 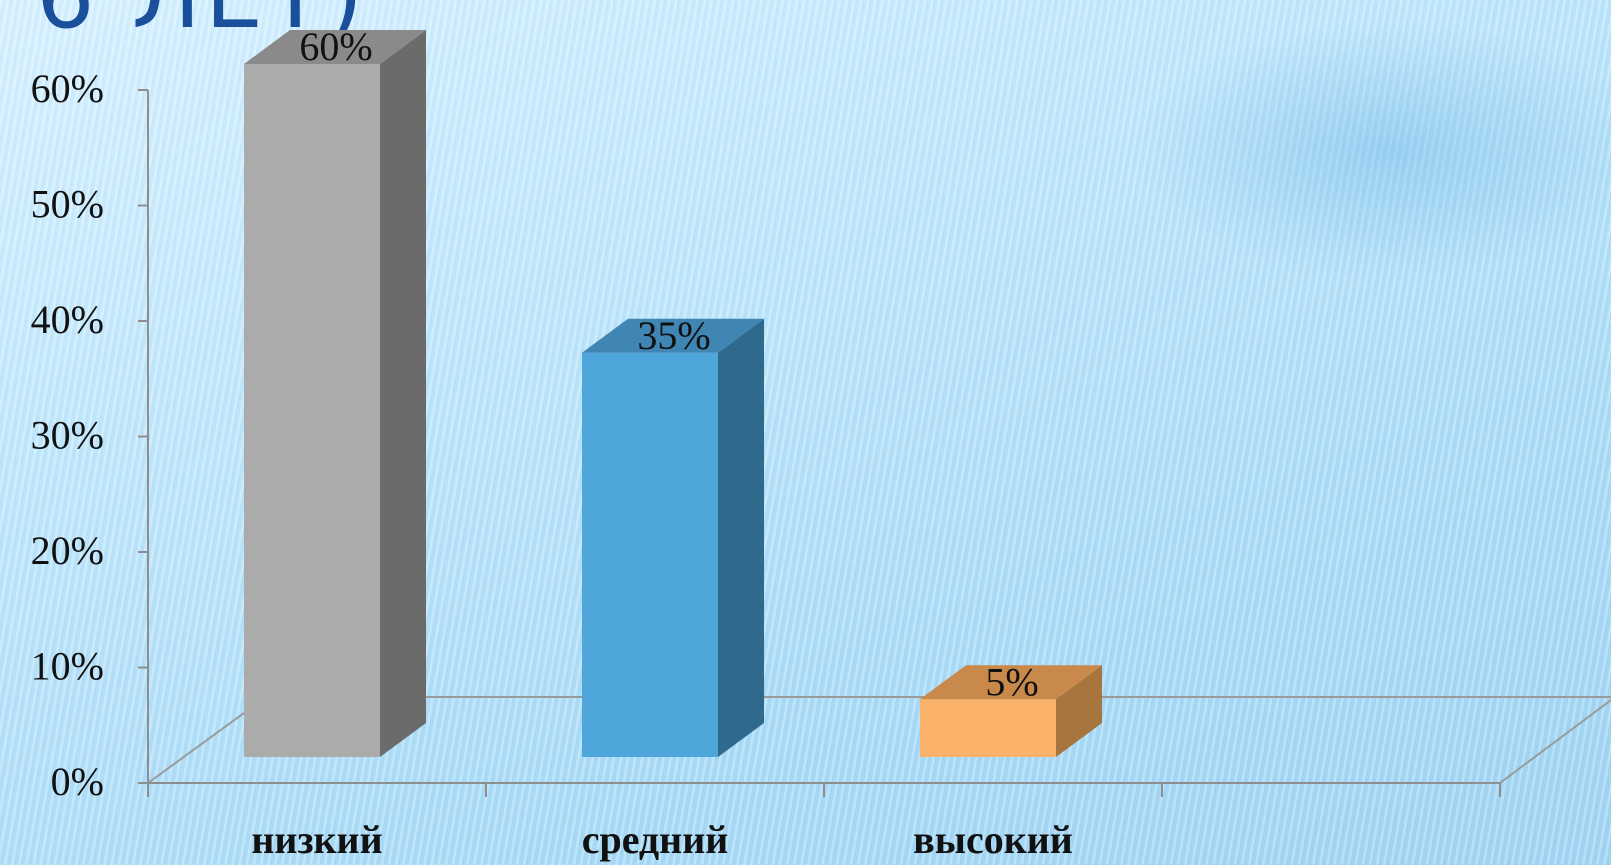 I want to click on category-label: средний, so click(x=655, y=839).